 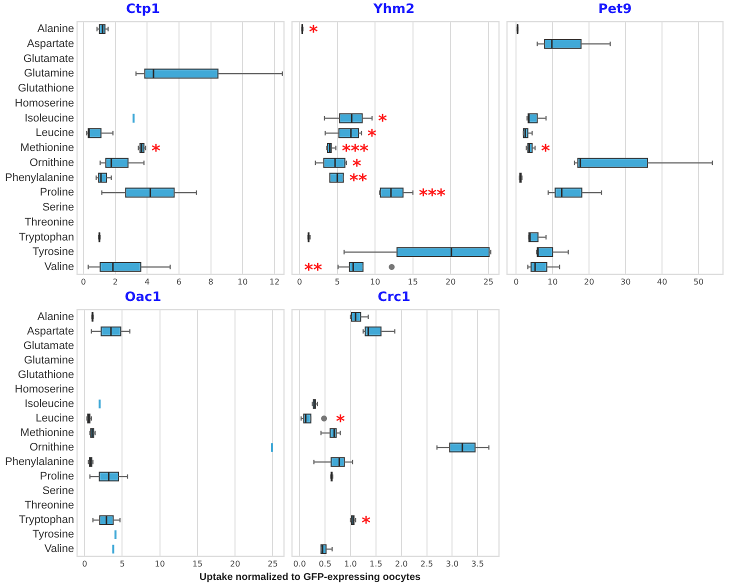 What do you see at coordinates (615, 10) in the screenshot?
I see `chart-title: Pet9` at bounding box center [615, 10].